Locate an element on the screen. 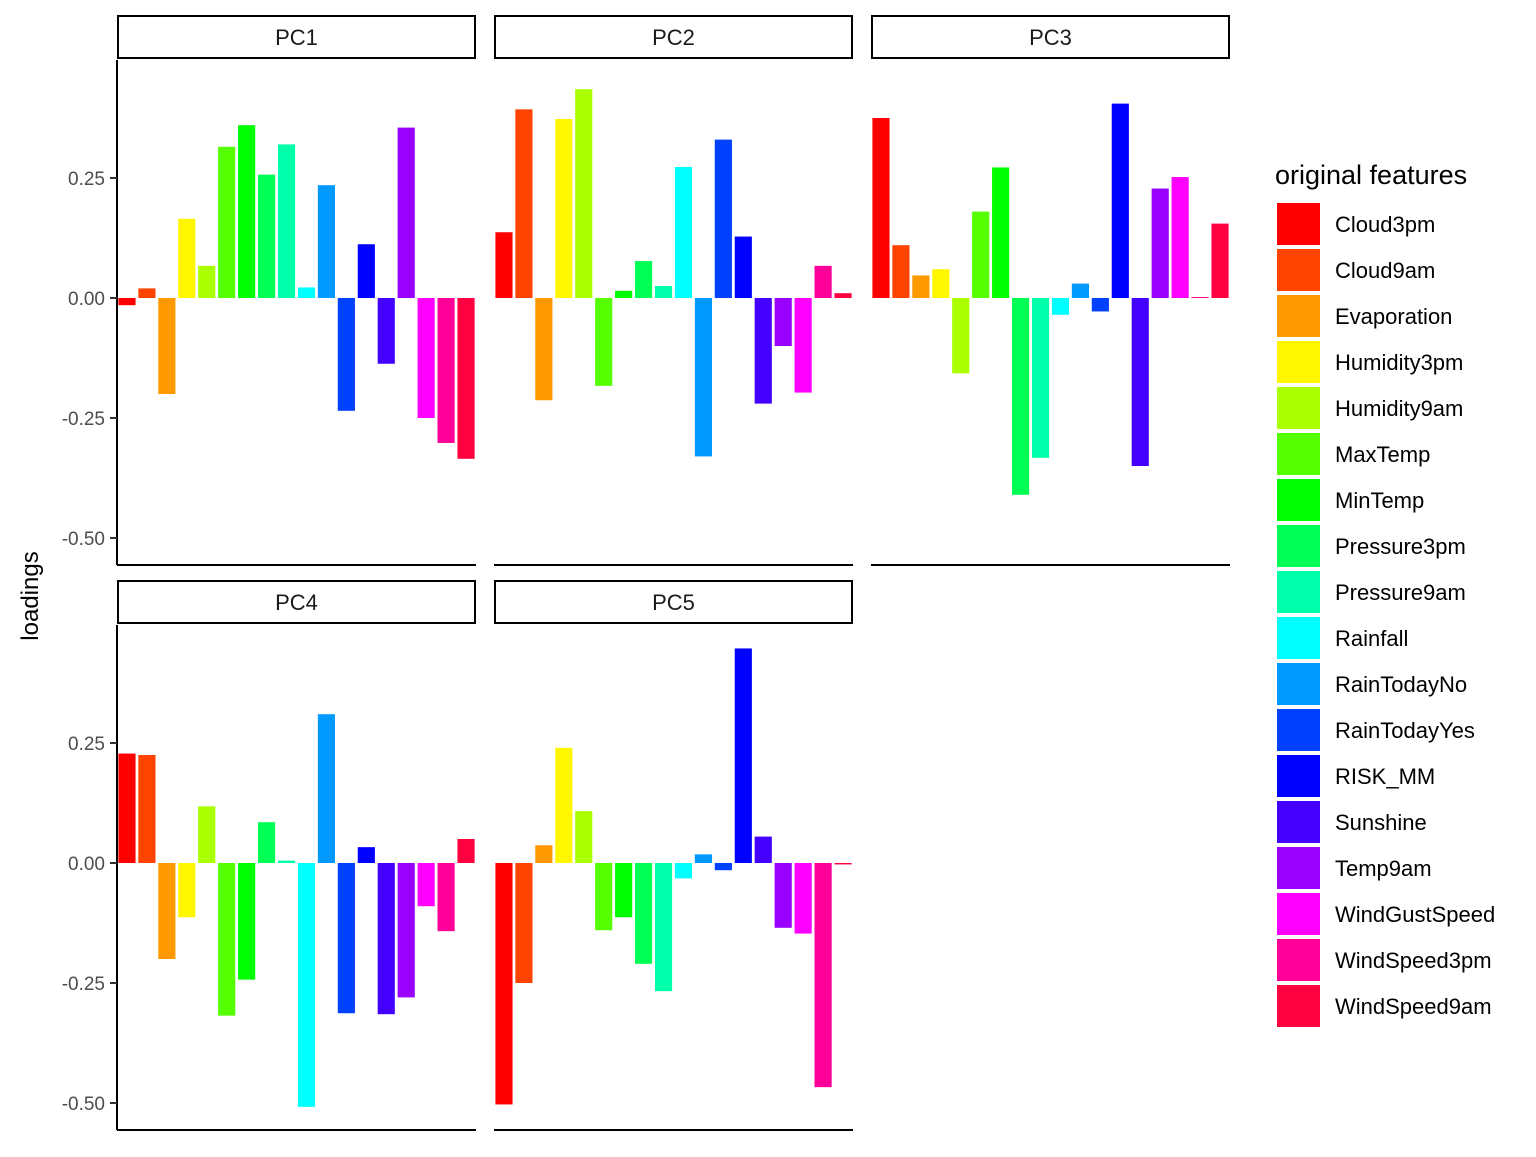 This screenshot has width=1536, height=1157. legend-key-raintodayno is located at coordinates (1298, 684).